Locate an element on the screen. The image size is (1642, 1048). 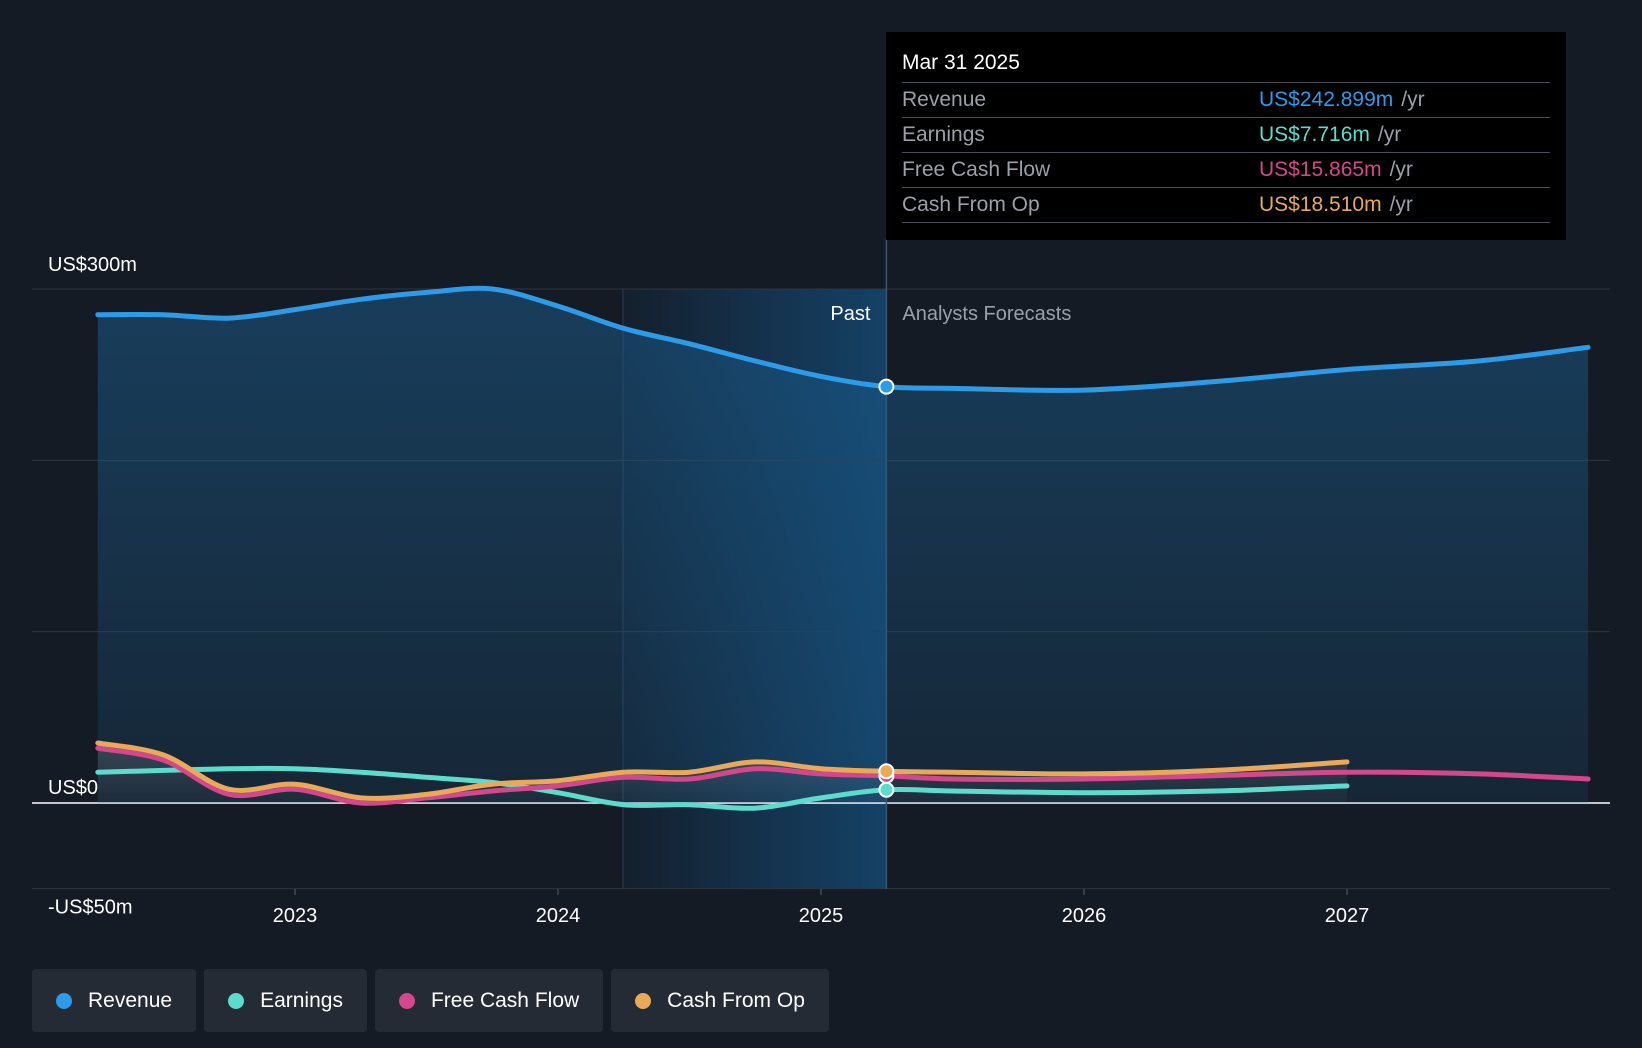
legend-item-revenue: Revenue is located at coordinates (114, 1000).